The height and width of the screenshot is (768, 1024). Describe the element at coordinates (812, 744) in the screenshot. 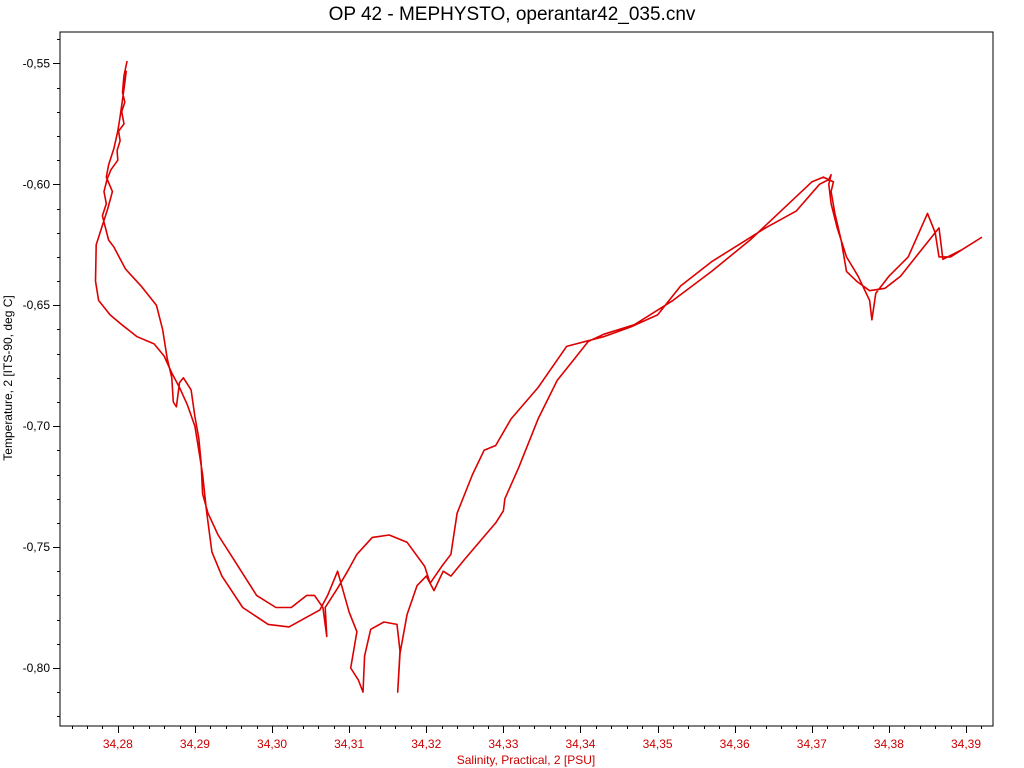

I see `x-tick-label: 34,37` at that location.